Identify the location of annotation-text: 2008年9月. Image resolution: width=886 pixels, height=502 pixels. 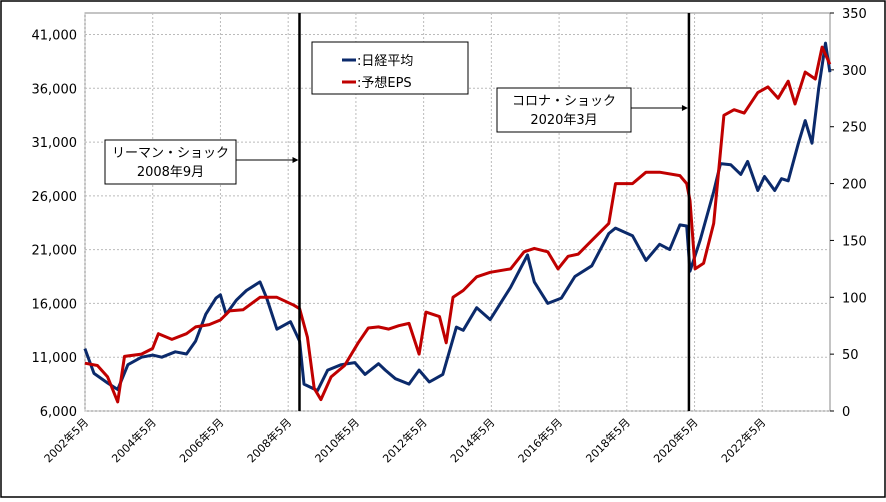
(170, 172).